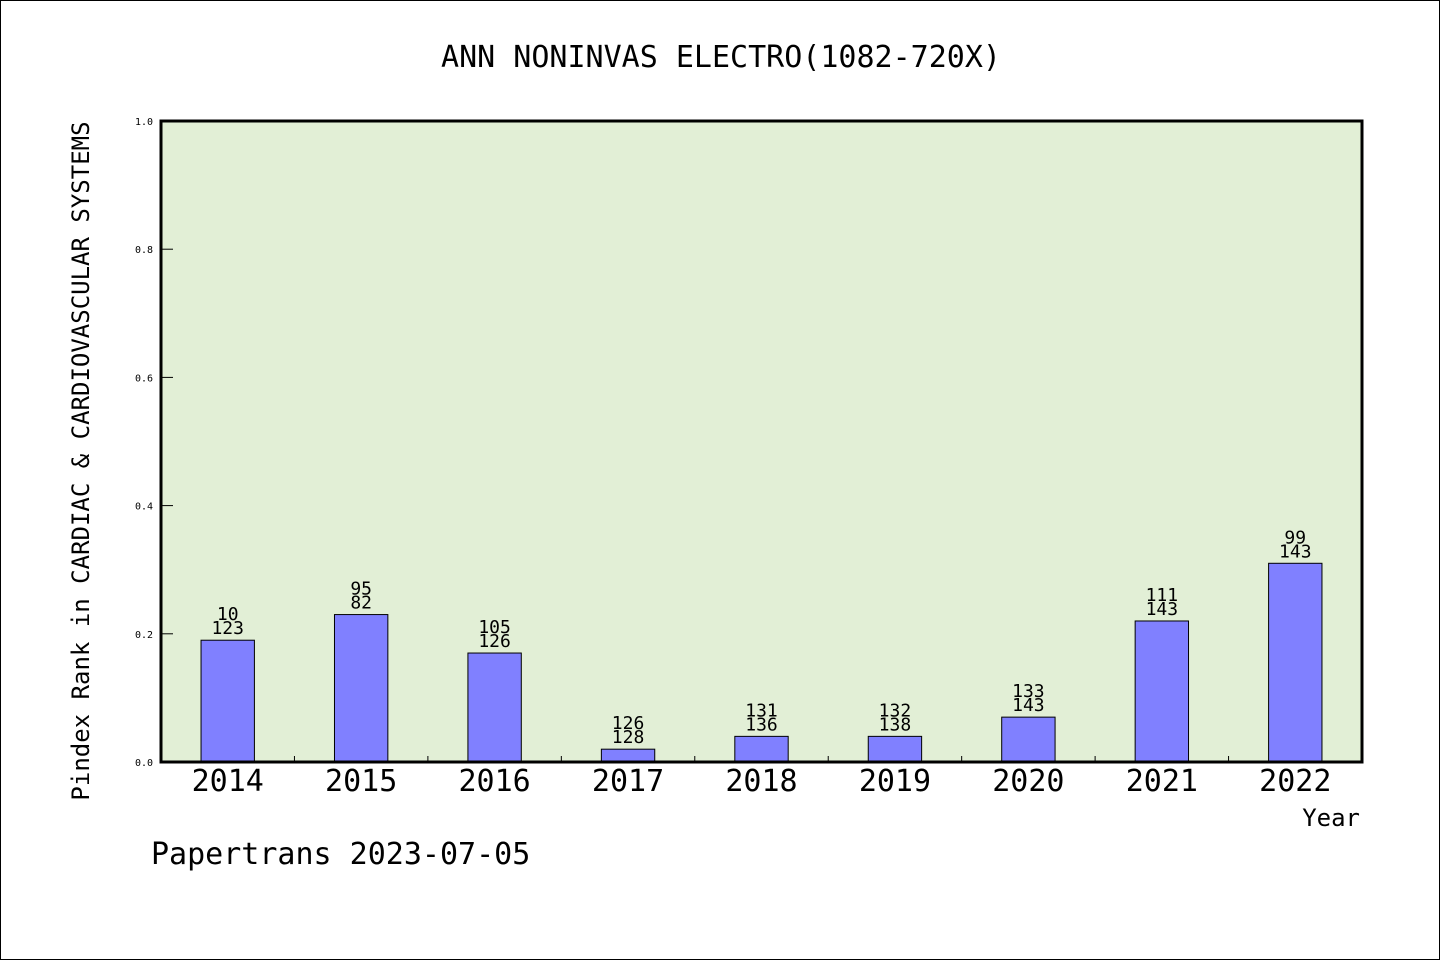 This screenshot has height=961, width=1440. Describe the element at coordinates (1295, 662) in the screenshot. I see `bar-2022` at that location.